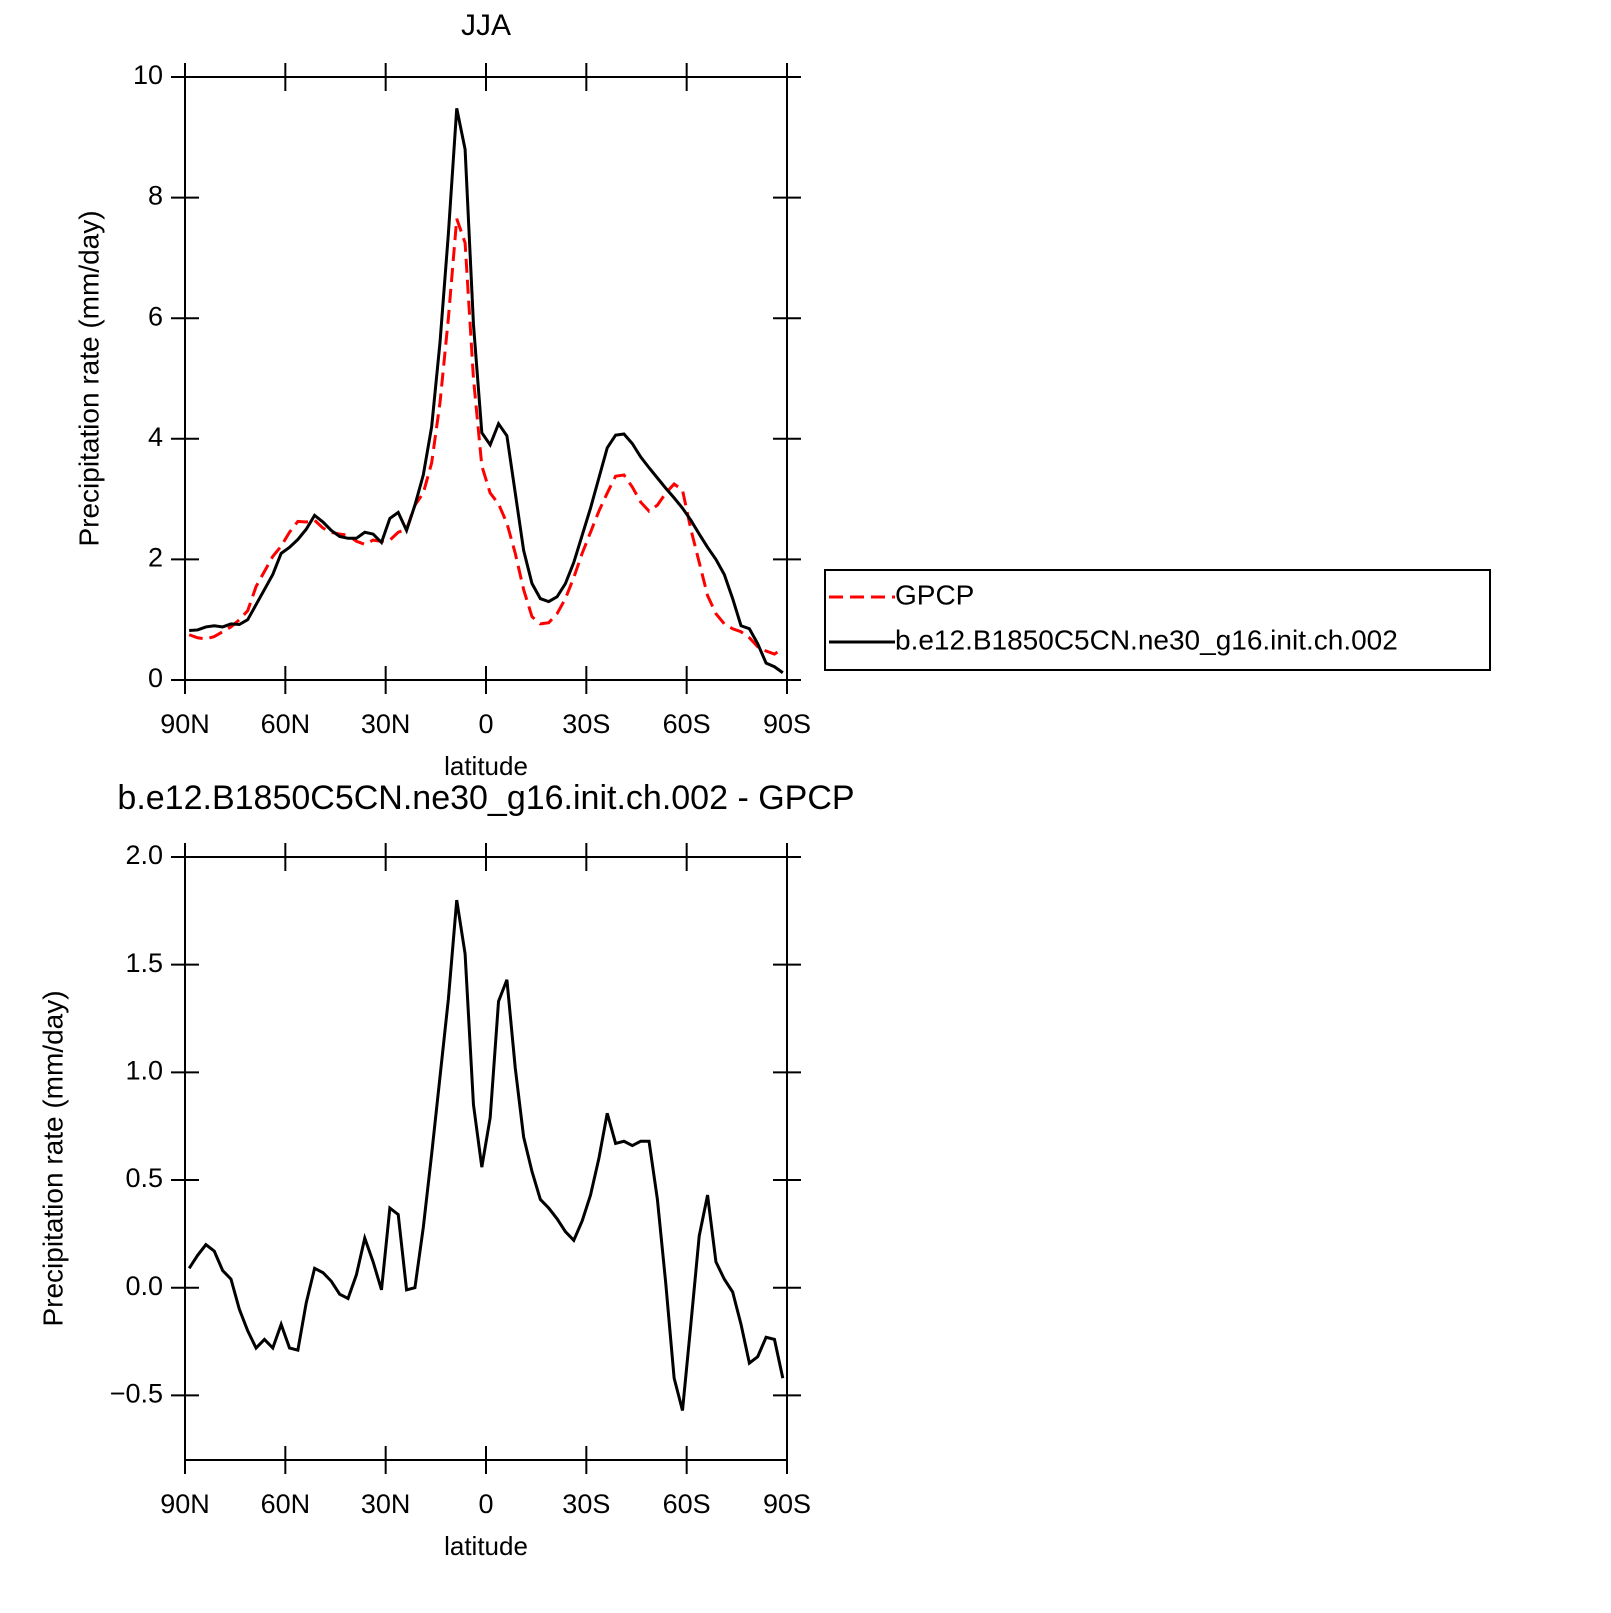 Image resolution: width=1611 pixels, height=1613 pixels. Describe the element at coordinates (155, 558) in the screenshot. I see `y-tick-label: 2` at that location.